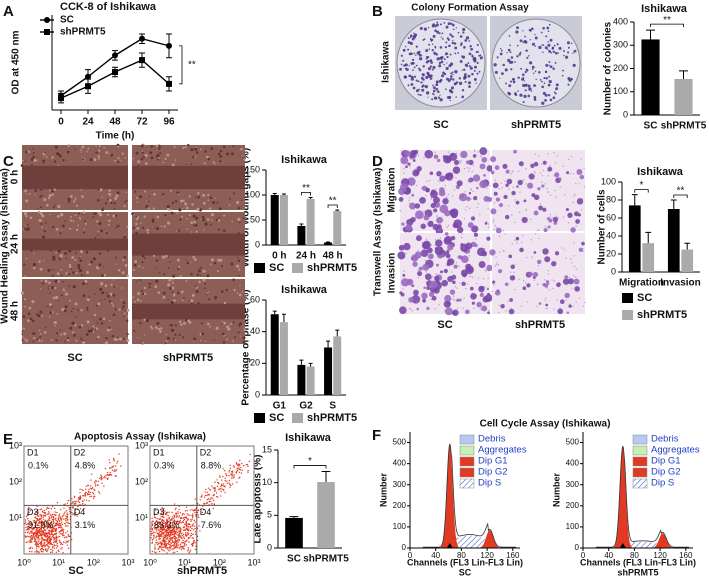  I want to click on point, so click(115, 55).